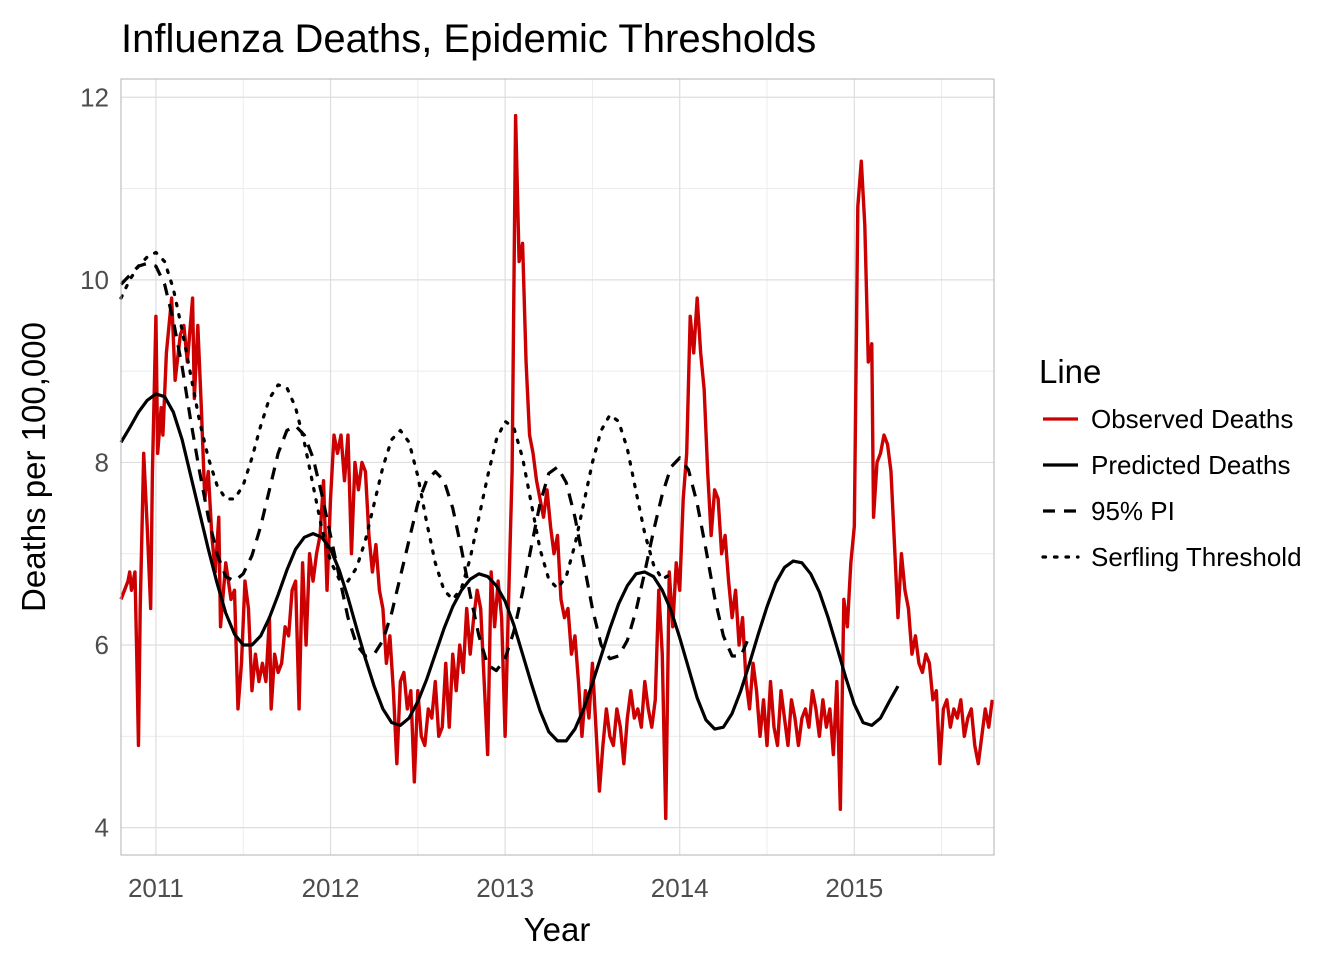  Describe the element at coordinates (1192, 419) in the screenshot. I see `legend-label: Observed Deaths` at that location.